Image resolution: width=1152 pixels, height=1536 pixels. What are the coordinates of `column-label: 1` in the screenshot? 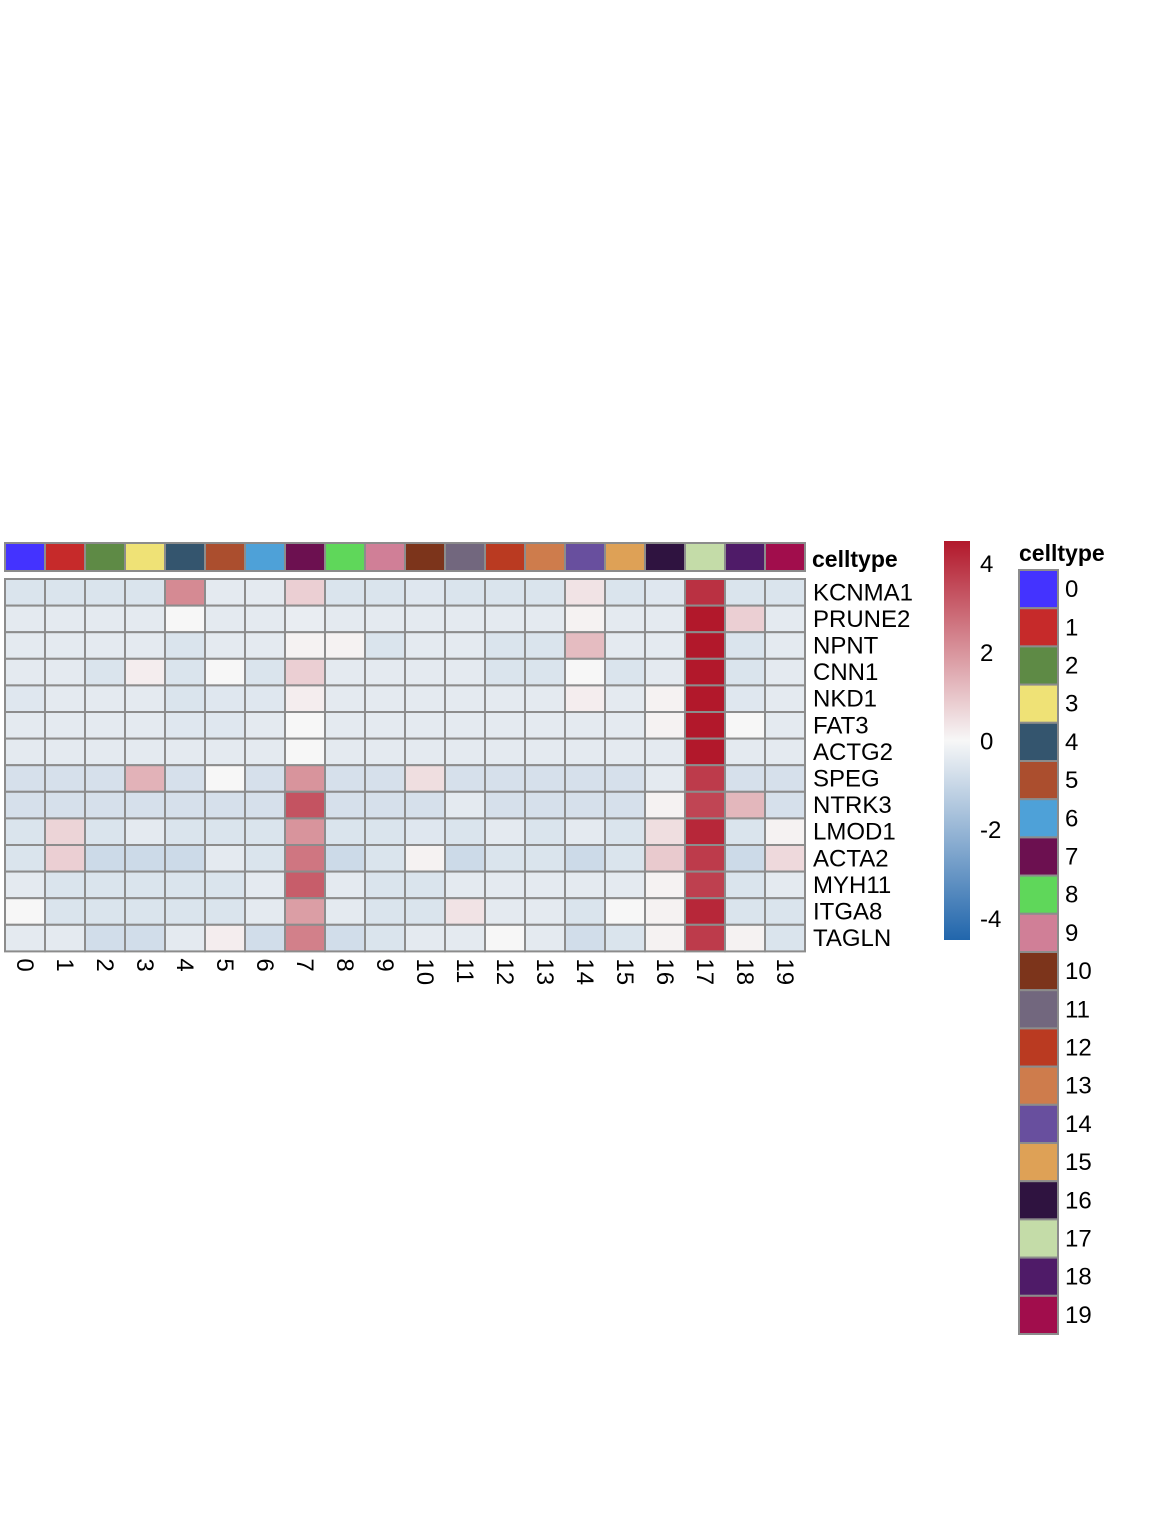 It's located at (64, 964).